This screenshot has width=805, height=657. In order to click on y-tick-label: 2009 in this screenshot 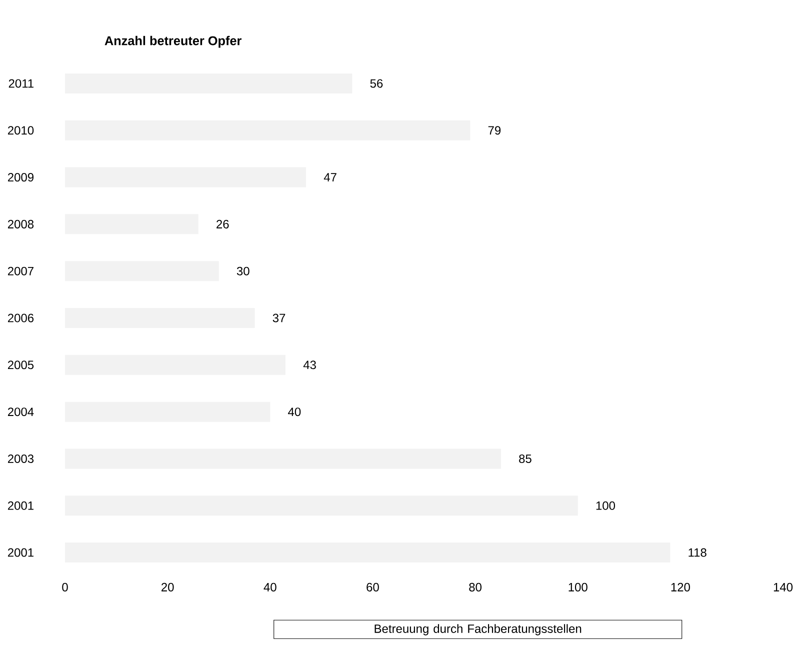, I will do `click(21, 177)`.